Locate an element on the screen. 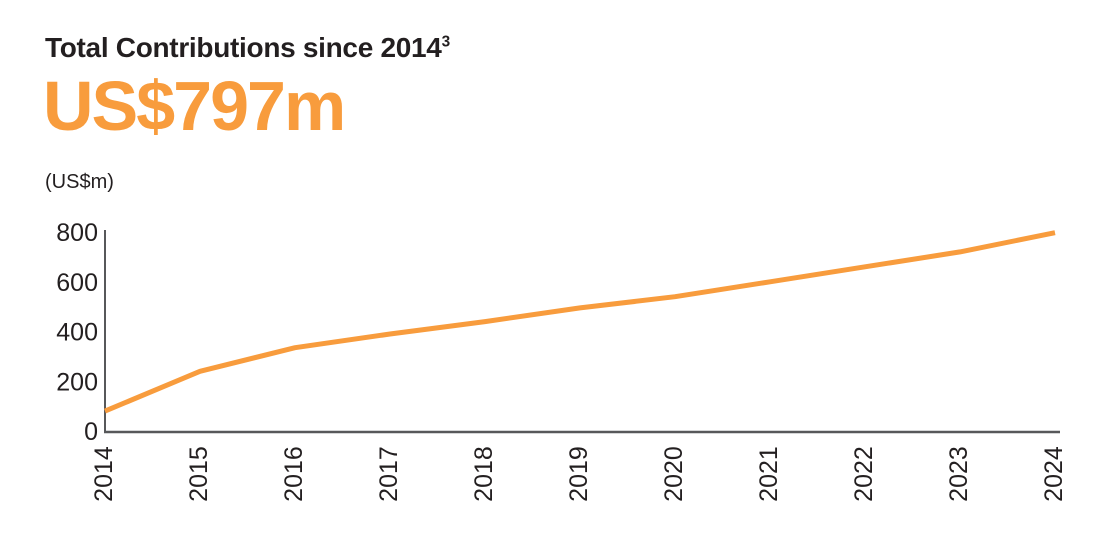 The width and height of the screenshot is (1101, 545). x-tick-label: 2019 is located at coordinates (579, 474).